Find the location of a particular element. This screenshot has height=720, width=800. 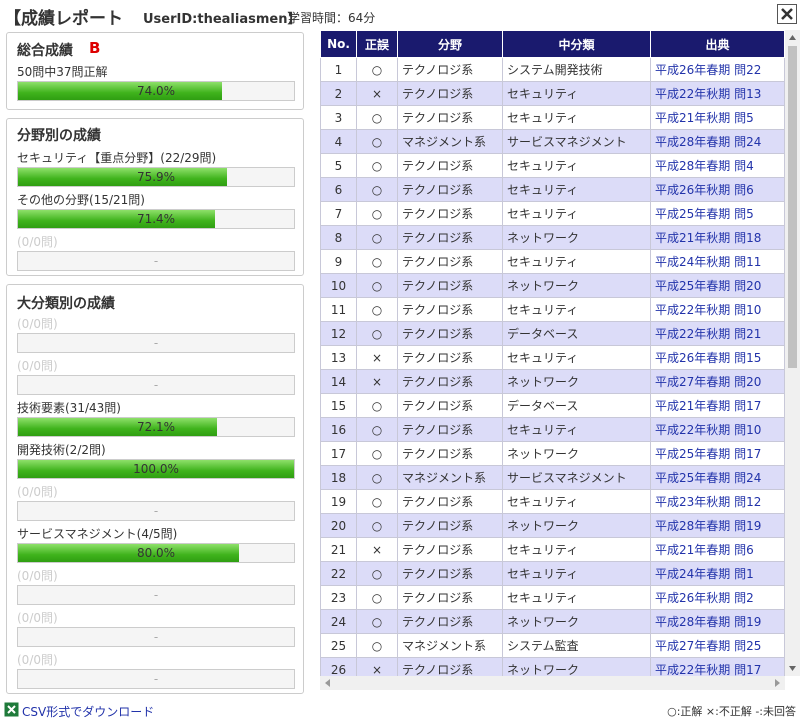

progress-bar: 100.0% is located at coordinates (156, 469).